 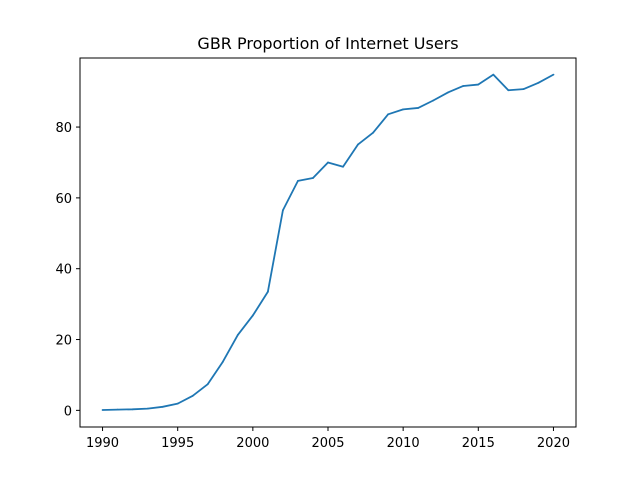 What do you see at coordinates (63, 270) in the screenshot?
I see `y-tick-label: 40` at bounding box center [63, 270].